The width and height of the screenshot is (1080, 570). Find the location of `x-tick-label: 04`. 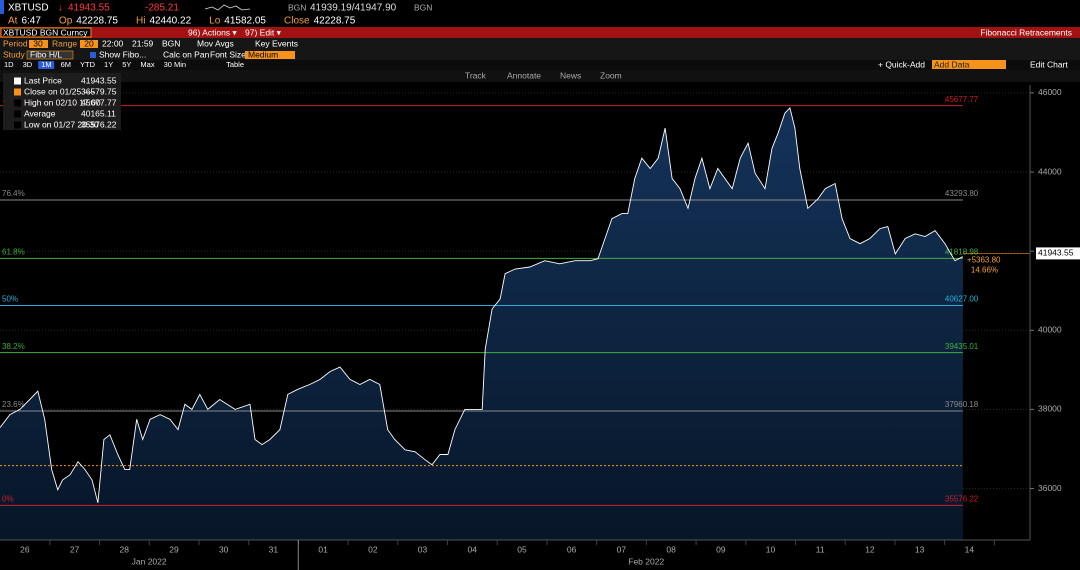

x-tick-label: 04 is located at coordinates (473, 549).